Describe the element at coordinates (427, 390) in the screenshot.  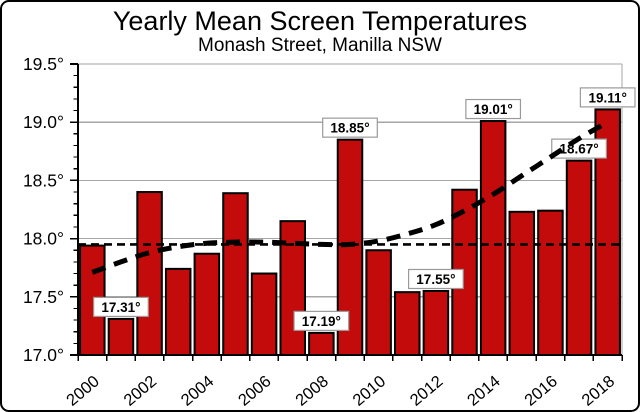
I see `x-tick-label-2012: 2012` at that location.